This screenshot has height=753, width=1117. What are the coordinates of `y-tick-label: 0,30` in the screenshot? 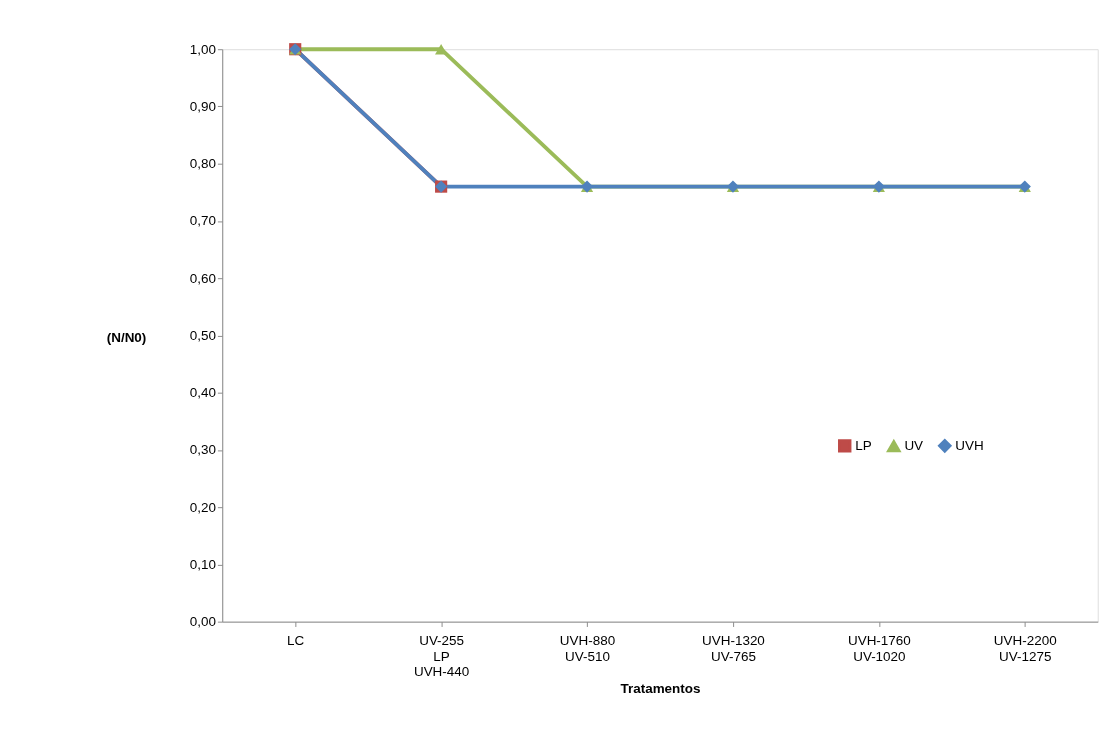 It's located at (202, 450).